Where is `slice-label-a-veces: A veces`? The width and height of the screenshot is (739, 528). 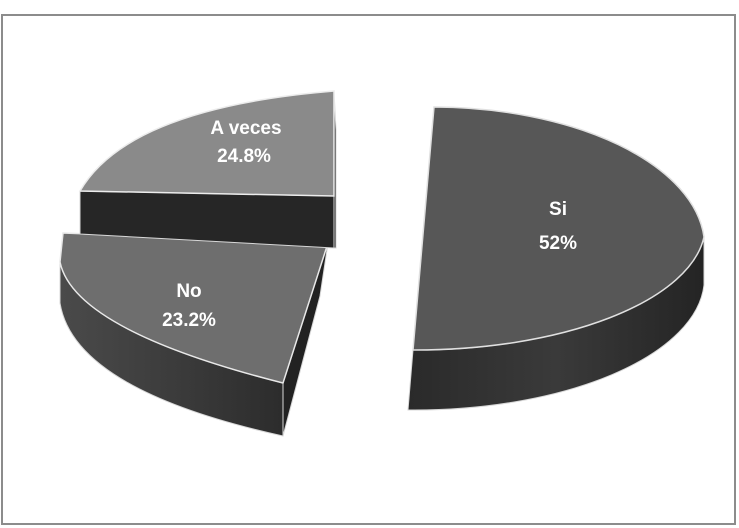 slice-label-a-veces: A veces is located at coordinates (245, 128).